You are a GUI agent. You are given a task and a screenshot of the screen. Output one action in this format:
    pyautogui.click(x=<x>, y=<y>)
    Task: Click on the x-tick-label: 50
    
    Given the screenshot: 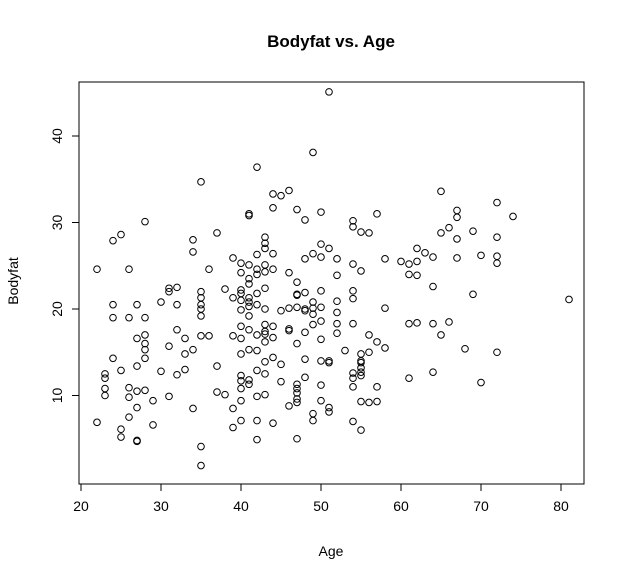 What is the action you would take?
    pyautogui.click(x=321, y=506)
    